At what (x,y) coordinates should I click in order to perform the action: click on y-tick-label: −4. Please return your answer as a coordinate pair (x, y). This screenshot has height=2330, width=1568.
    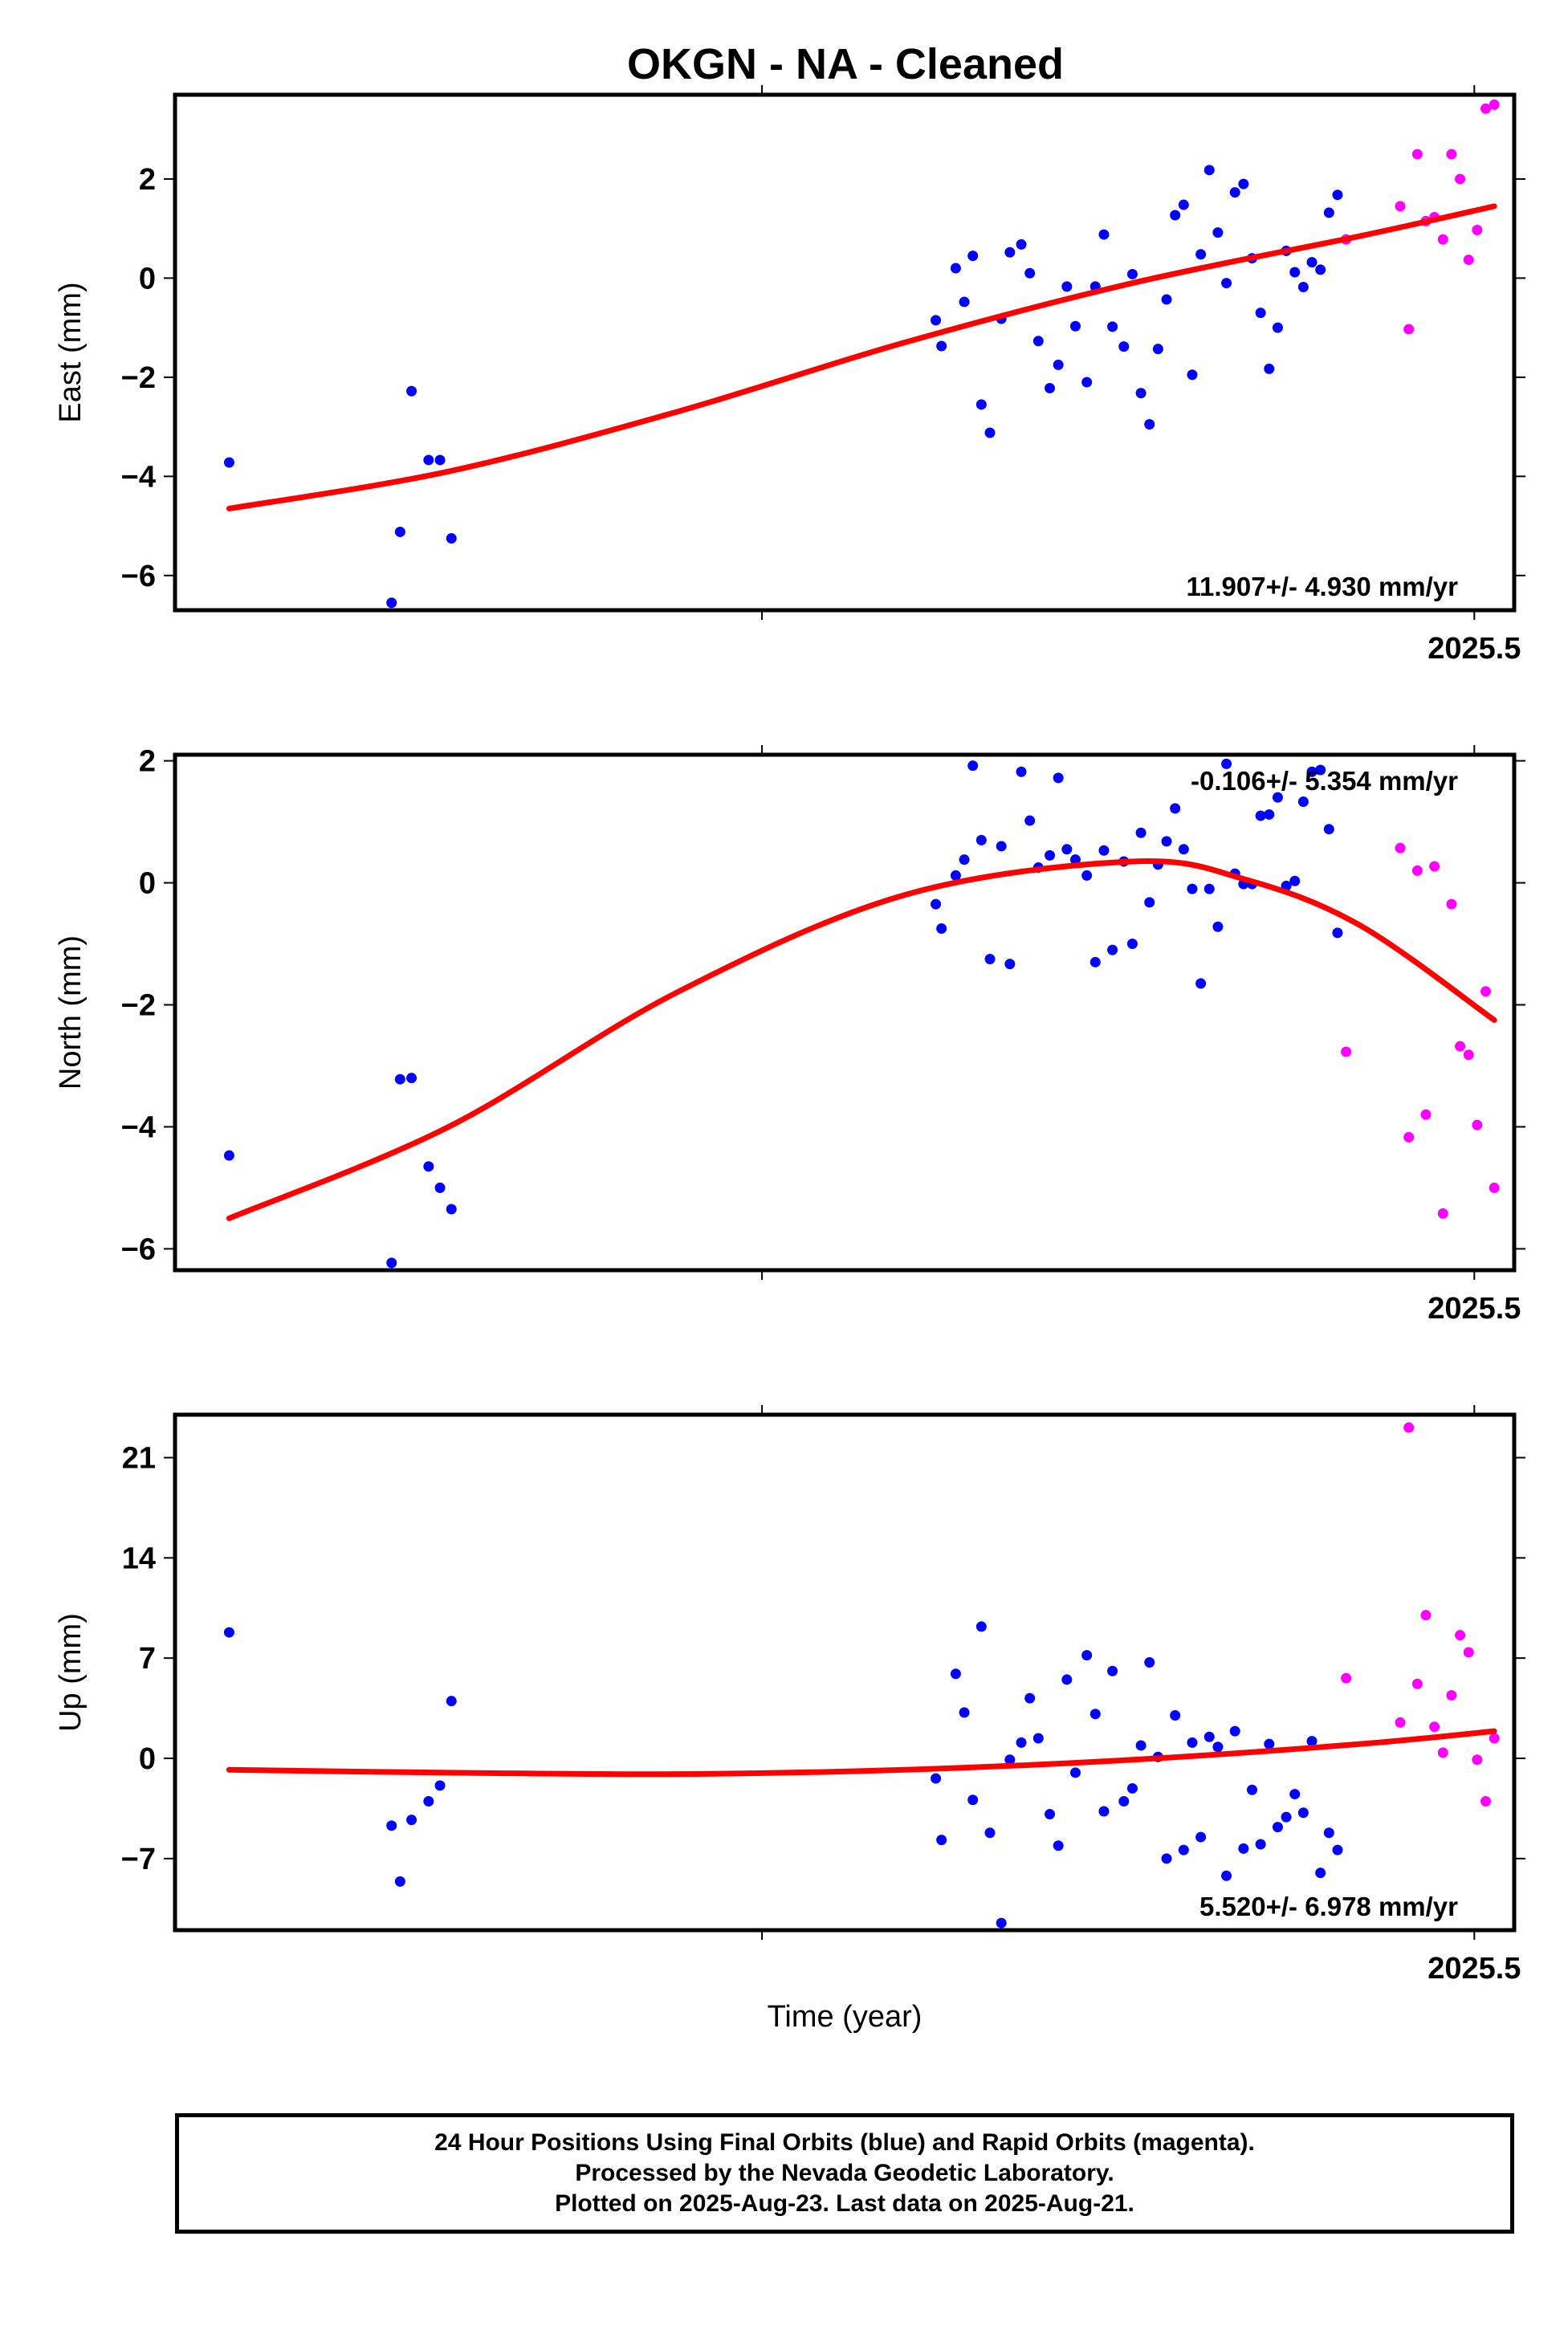
    Looking at the image, I should click on (138, 477).